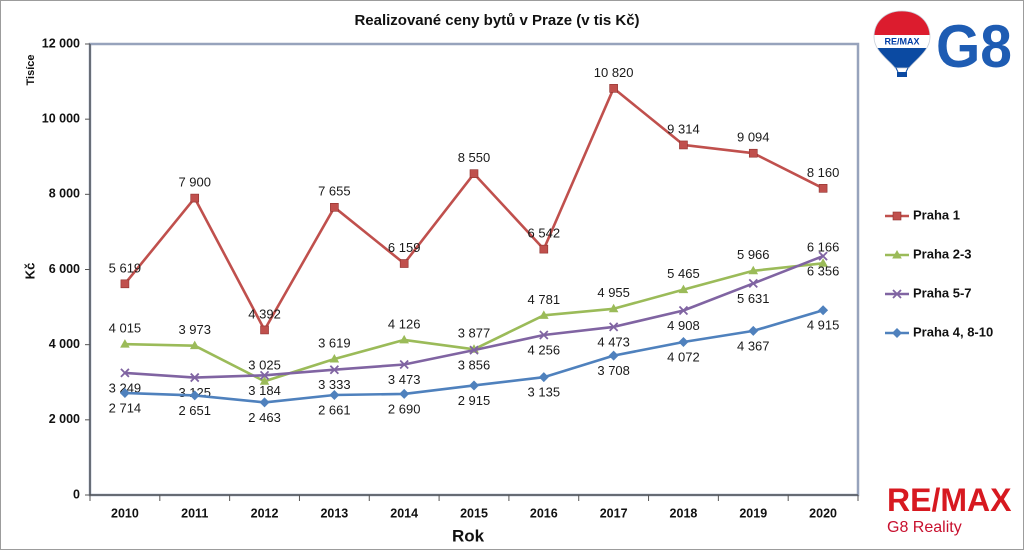 The height and width of the screenshot is (550, 1024). Describe the element at coordinates (936, 214) in the screenshot. I see `legend-label-praha-1: Praha 1` at that location.